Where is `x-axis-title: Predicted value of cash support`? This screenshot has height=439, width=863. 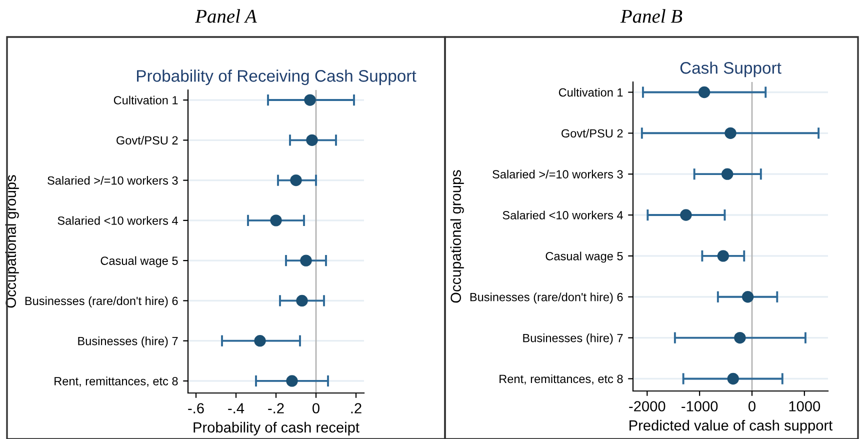
x-axis-title: Predicted value of cash support is located at coordinates (731, 427).